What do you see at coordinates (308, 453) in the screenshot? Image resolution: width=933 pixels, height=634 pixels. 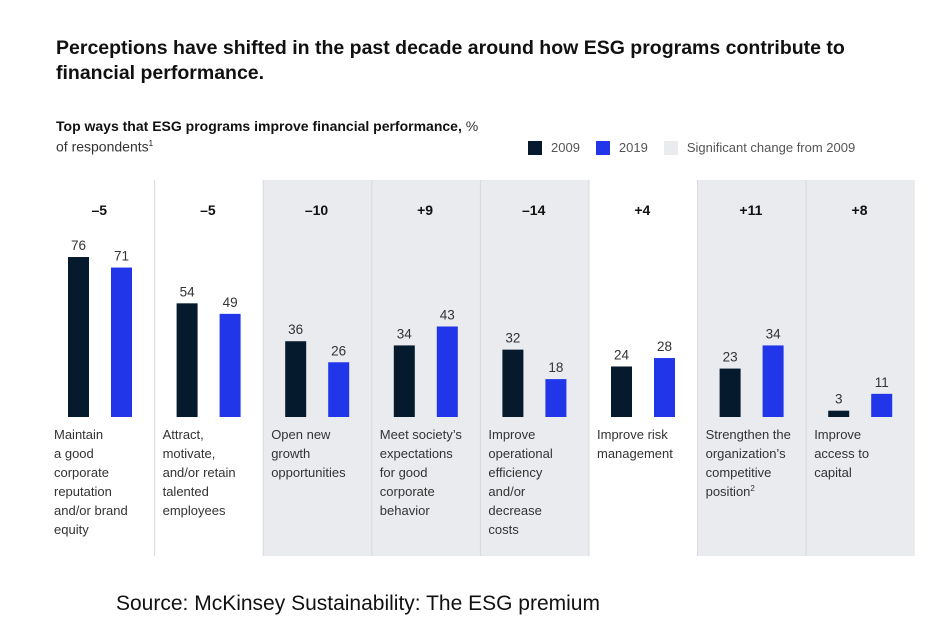 I see `category-label: Open new growth opportunities` at bounding box center [308, 453].